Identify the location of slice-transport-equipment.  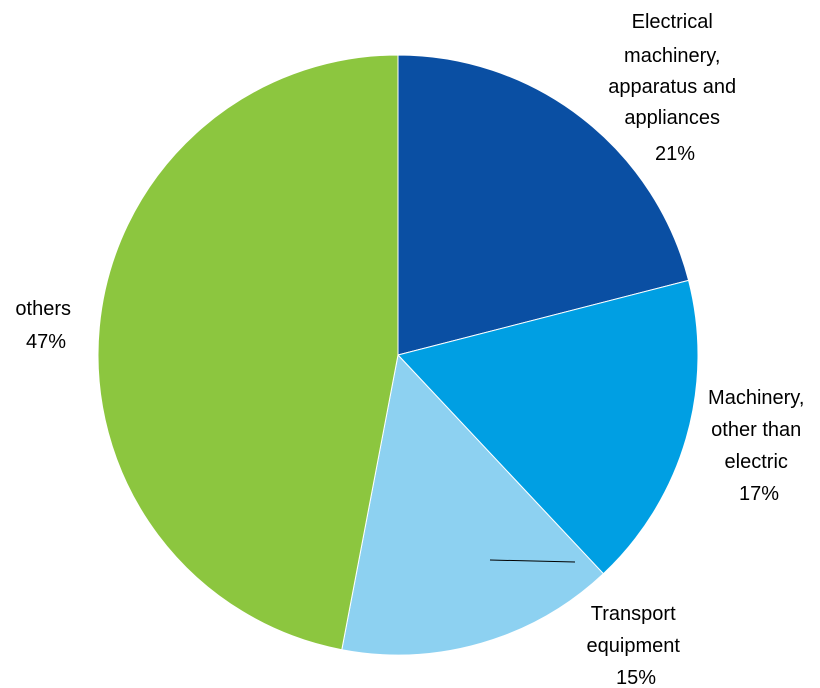
(473, 504).